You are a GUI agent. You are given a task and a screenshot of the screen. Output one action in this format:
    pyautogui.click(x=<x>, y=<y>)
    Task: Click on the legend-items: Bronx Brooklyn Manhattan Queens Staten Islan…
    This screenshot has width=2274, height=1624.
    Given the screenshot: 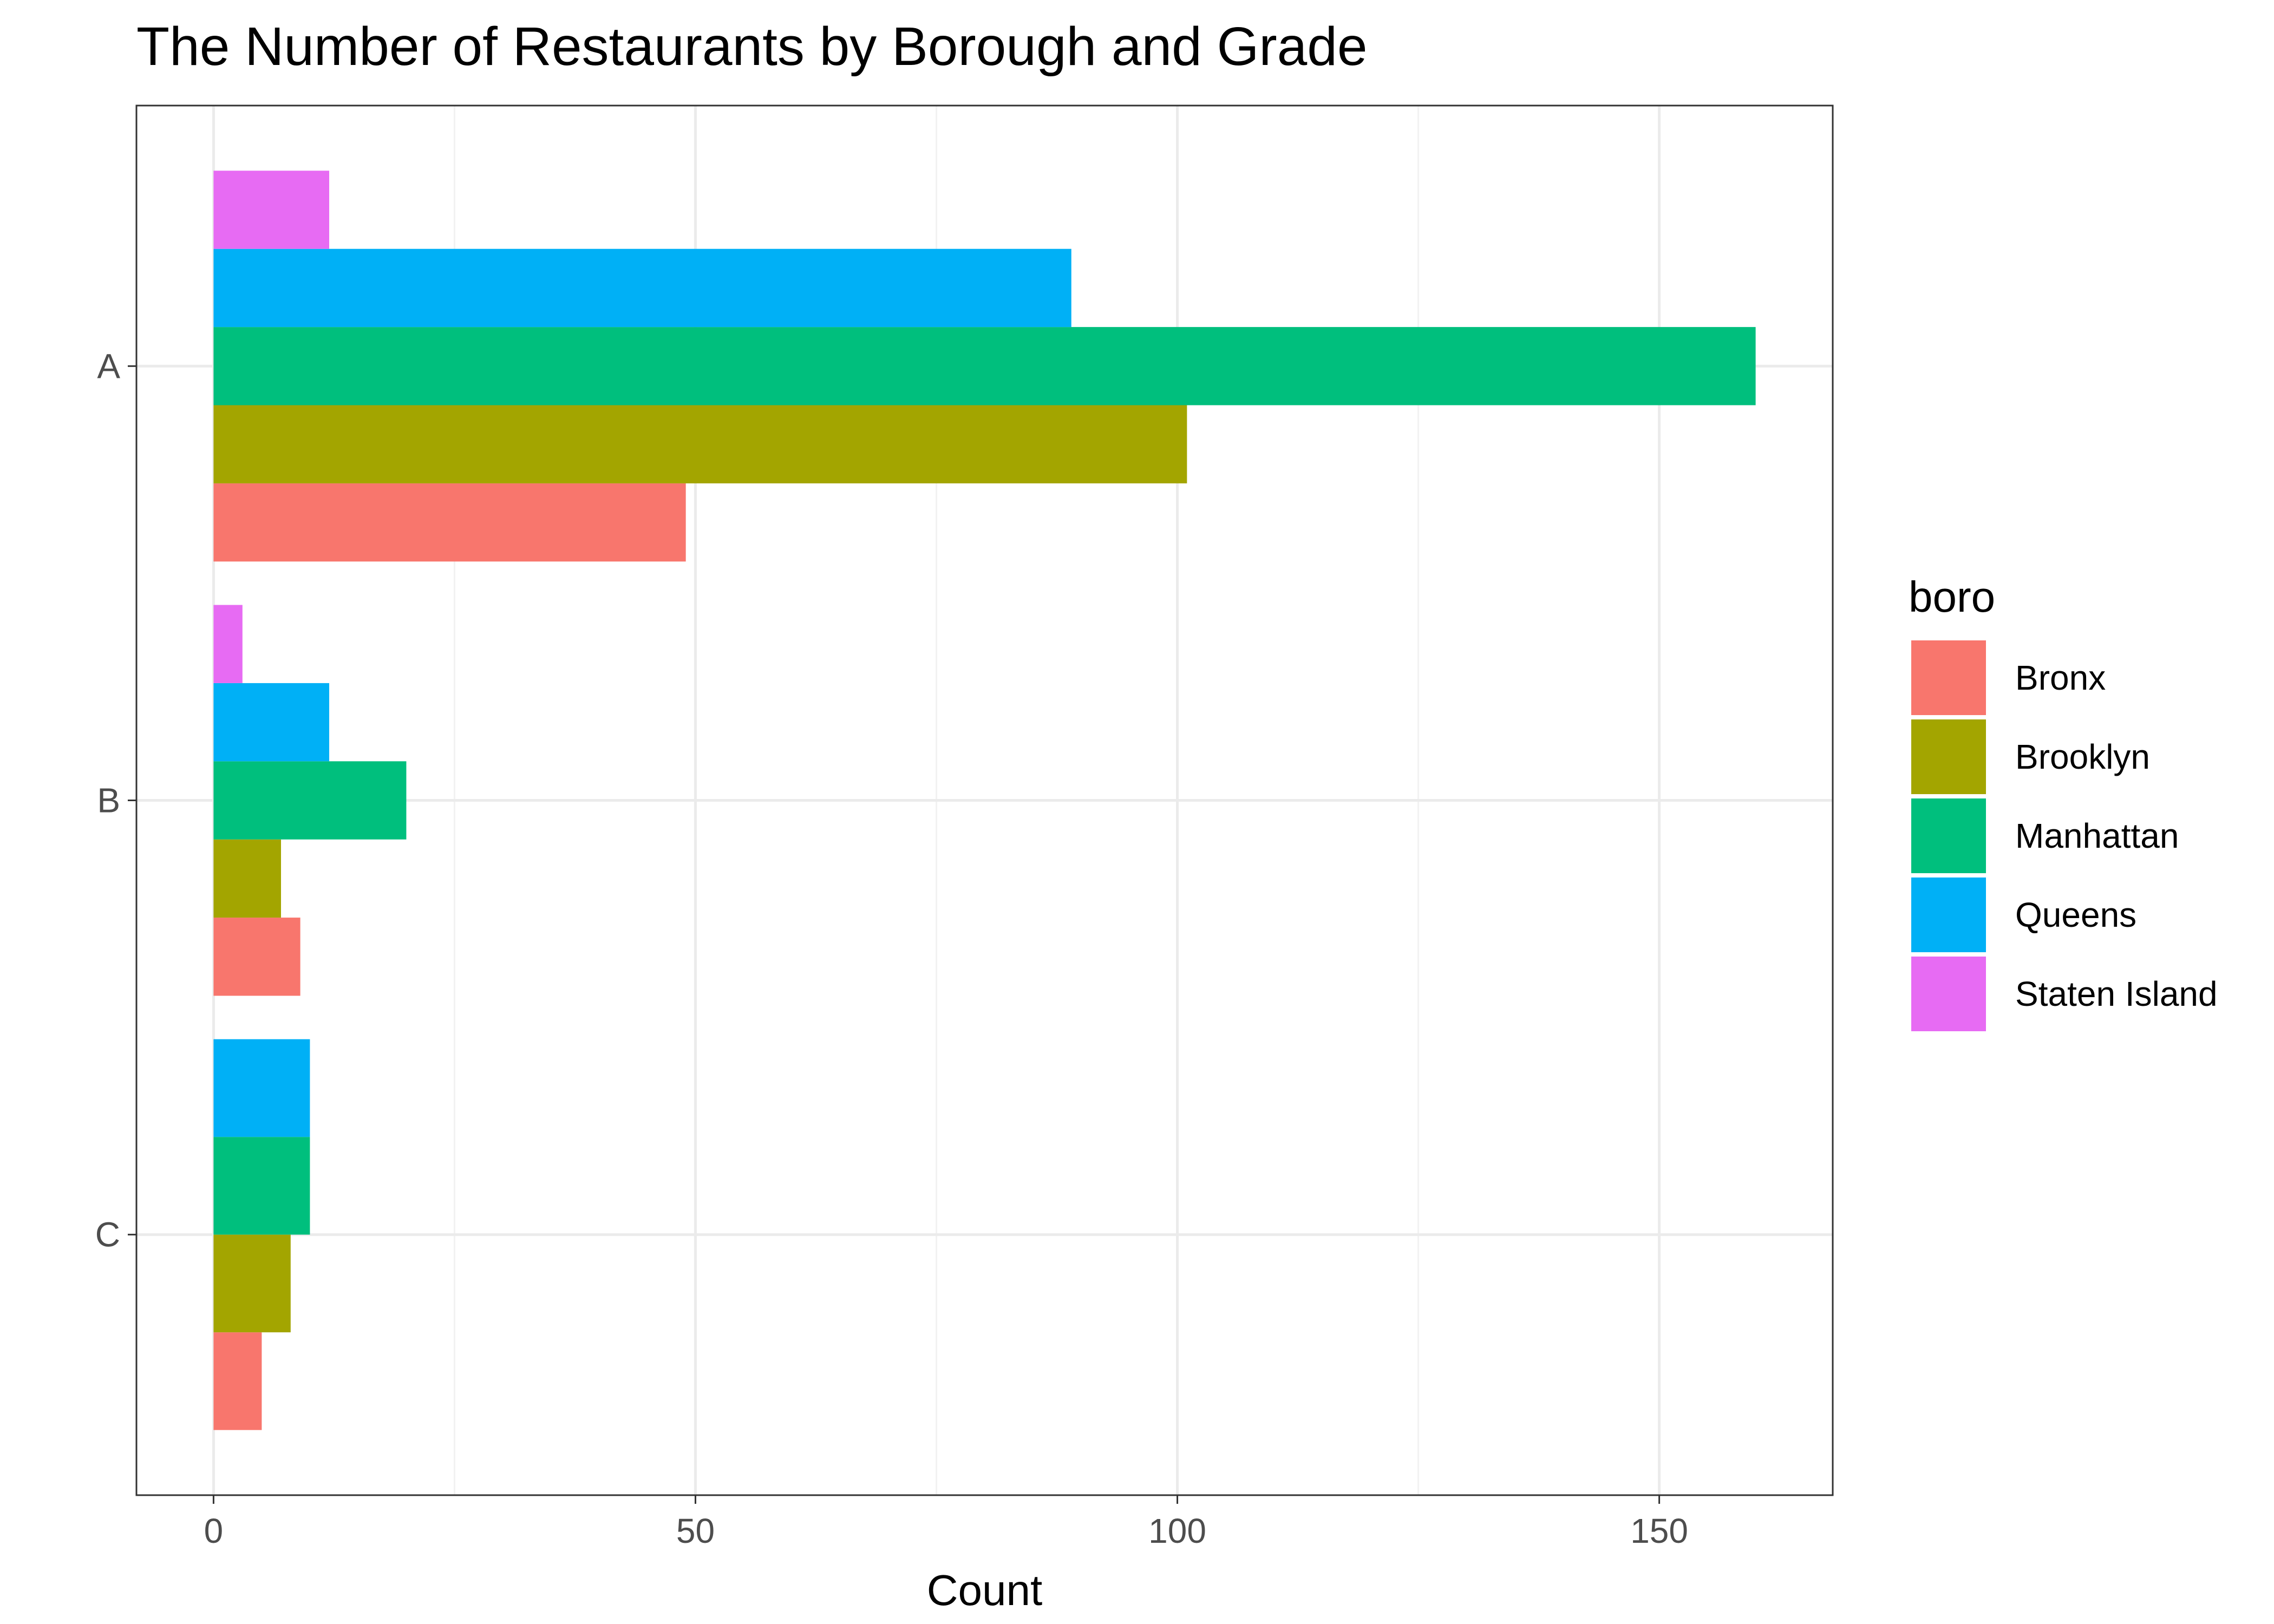 What is the action you would take?
    pyautogui.click(x=2065, y=835)
    